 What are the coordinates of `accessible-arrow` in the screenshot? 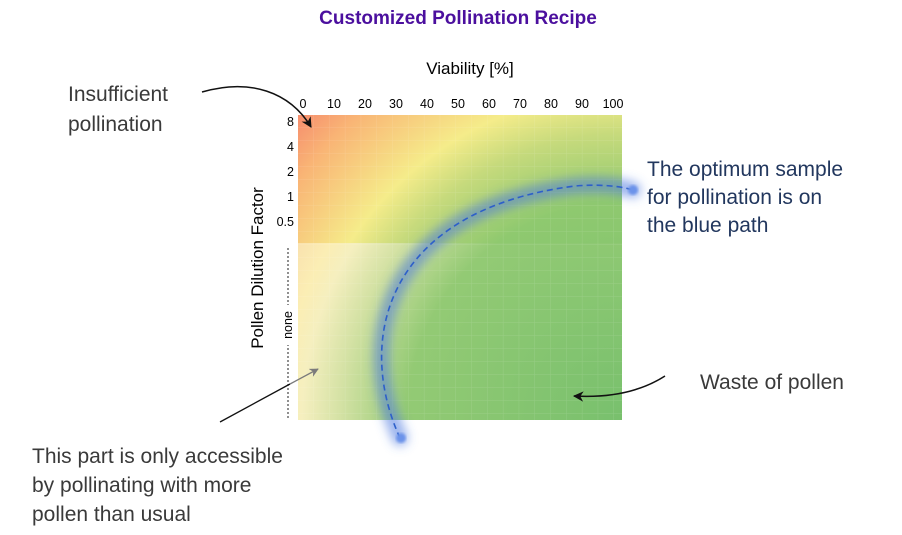 It's located at (304, 376).